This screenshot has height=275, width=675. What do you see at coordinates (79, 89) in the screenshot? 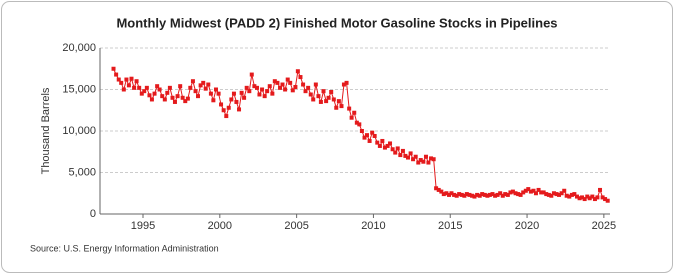
I see `y-tick-label: 15,000` at bounding box center [79, 89].